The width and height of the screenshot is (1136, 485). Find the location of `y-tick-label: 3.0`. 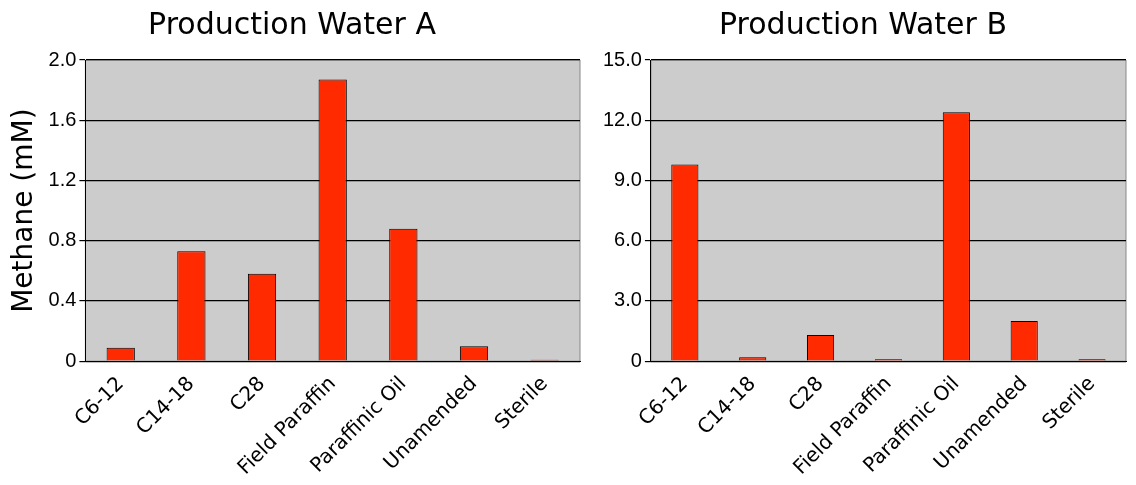

y-tick-label: 3.0 is located at coordinates (628, 299).